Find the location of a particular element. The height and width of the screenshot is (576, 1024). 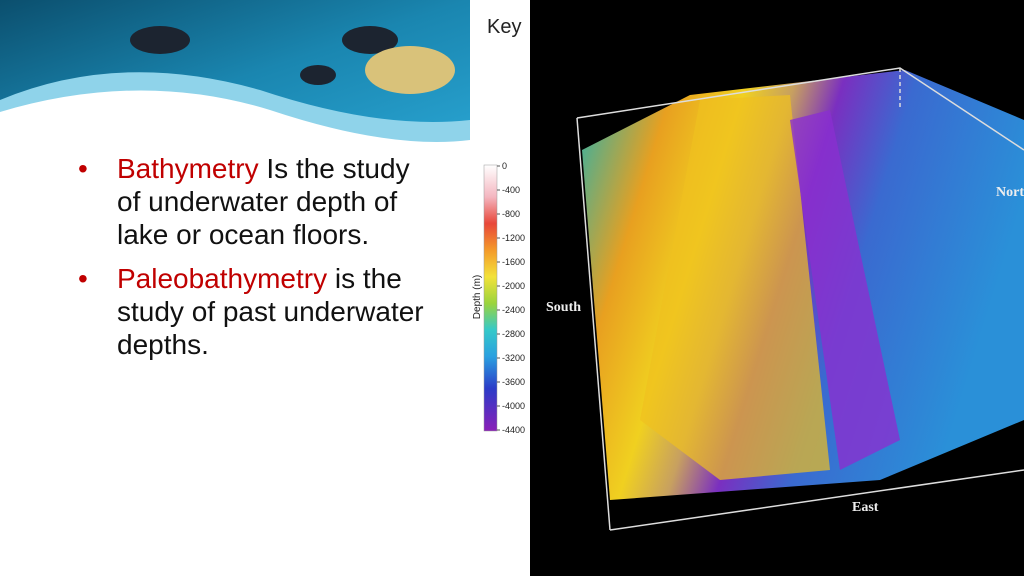

key-tick-label: -3200 is located at coordinates (513, 358).